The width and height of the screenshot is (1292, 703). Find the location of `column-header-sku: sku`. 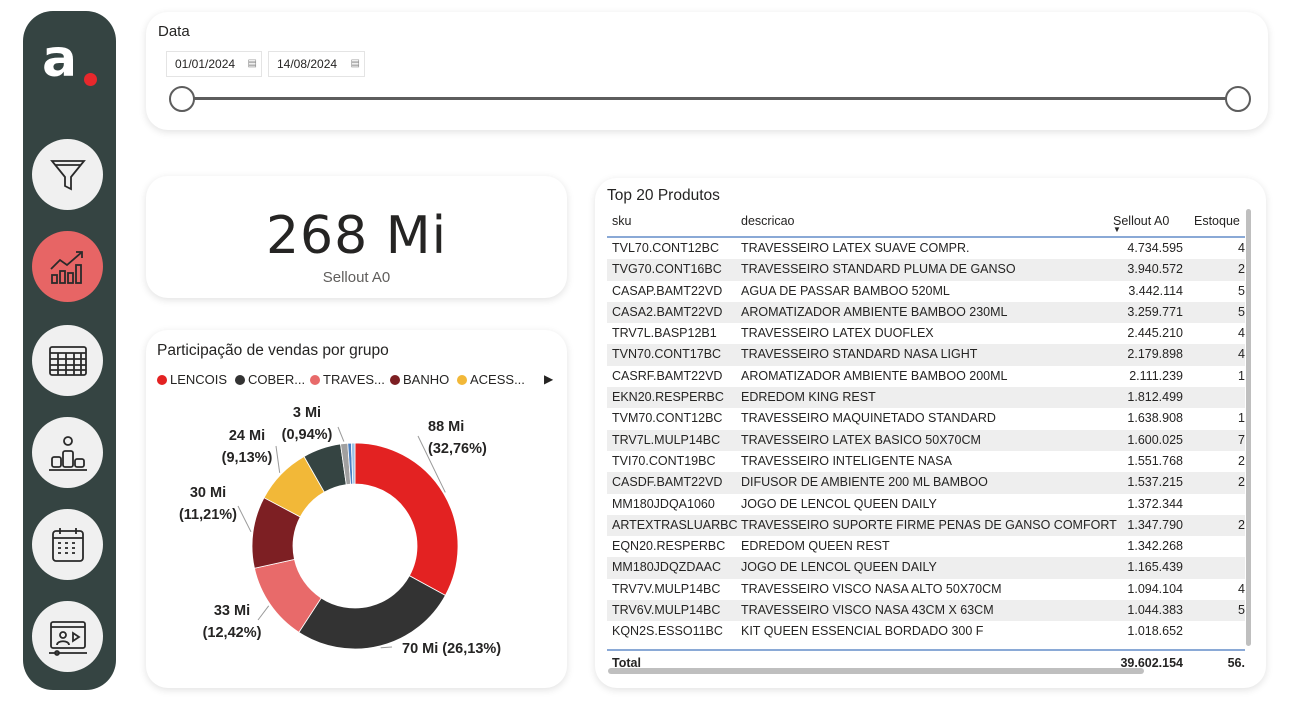

column-header-sku: sku is located at coordinates (622, 221).